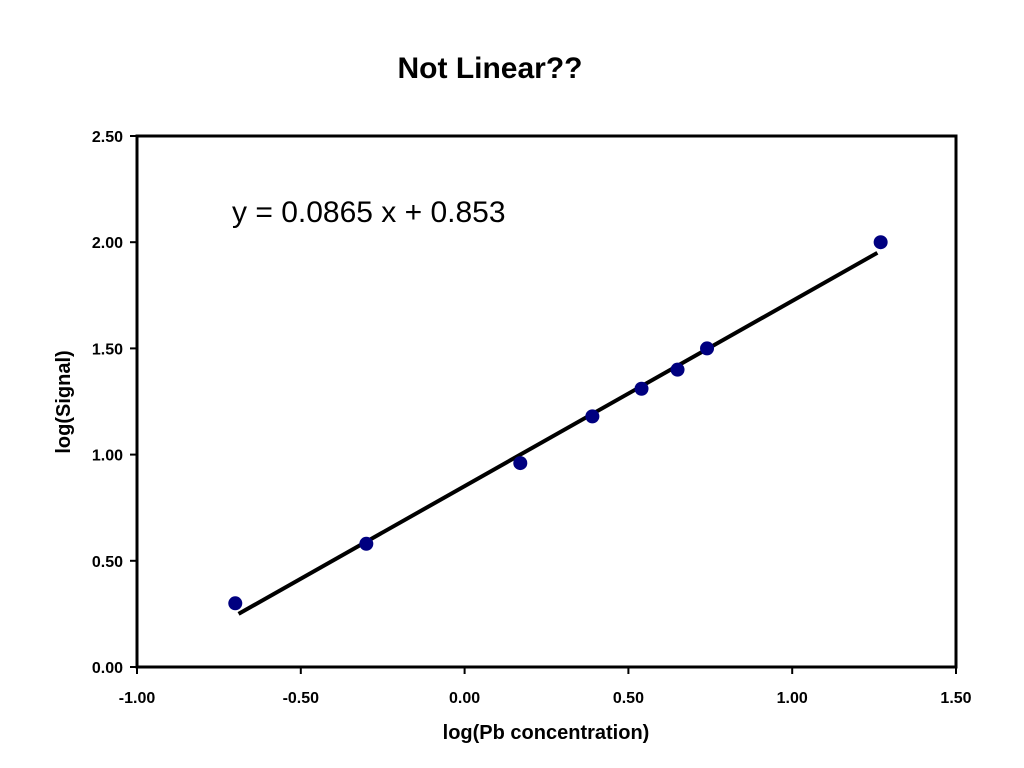 The width and height of the screenshot is (1024, 768). I want to click on y-tick-label: 1.00, so click(107, 456).